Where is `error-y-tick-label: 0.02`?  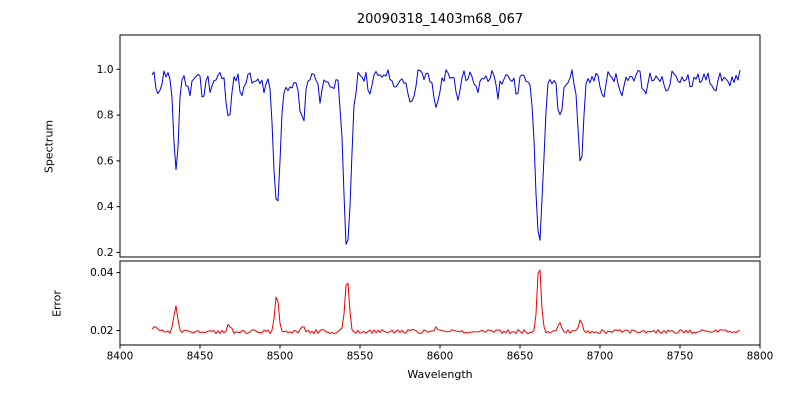
error-y-tick-label: 0.02 is located at coordinates (101, 331).